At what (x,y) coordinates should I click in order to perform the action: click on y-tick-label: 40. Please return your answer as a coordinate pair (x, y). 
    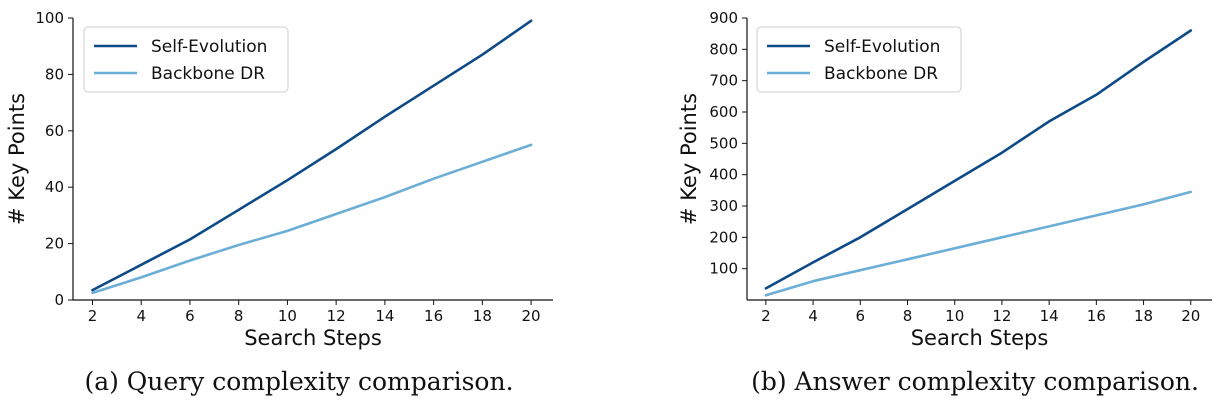
    Looking at the image, I should click on (54, 187).